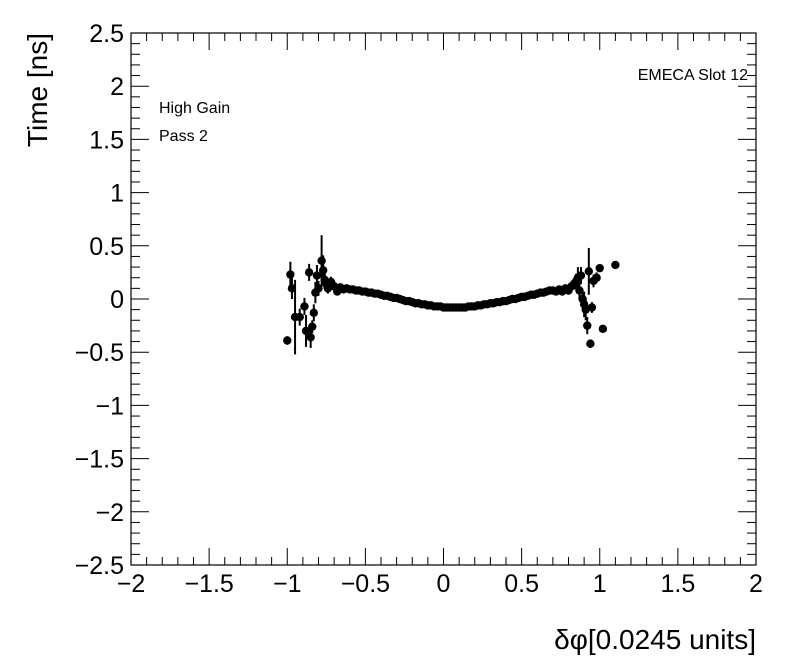 Image resolution: width=796 pixels, height=672 pixels. Describe the element at coordinates (194, 108) in the screenshot. I see `annotation-gain: High Gain` at that location.